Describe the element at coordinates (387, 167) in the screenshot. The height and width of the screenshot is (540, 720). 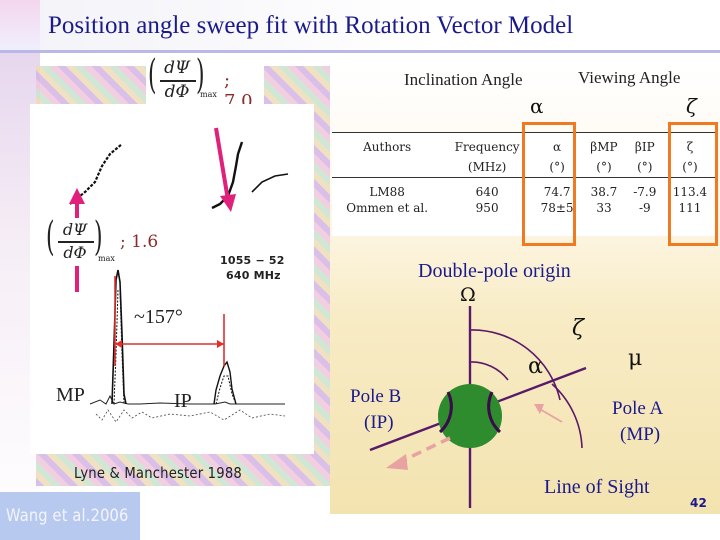
I see `table-header-unit` at that location.